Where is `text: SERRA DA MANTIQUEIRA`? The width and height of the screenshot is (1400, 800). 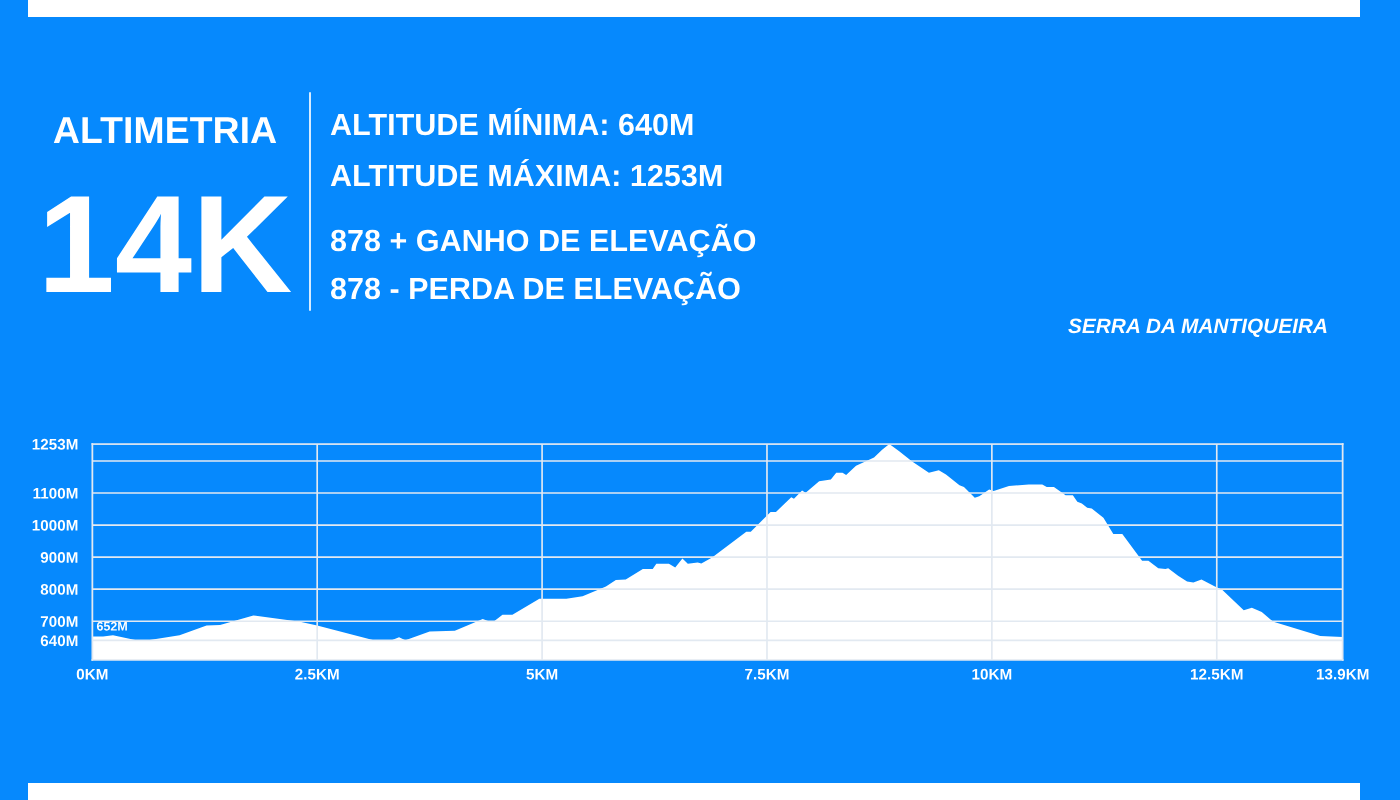 text: SERRA DA MANTIQUEIRA is located at coordinates (1197, 328).